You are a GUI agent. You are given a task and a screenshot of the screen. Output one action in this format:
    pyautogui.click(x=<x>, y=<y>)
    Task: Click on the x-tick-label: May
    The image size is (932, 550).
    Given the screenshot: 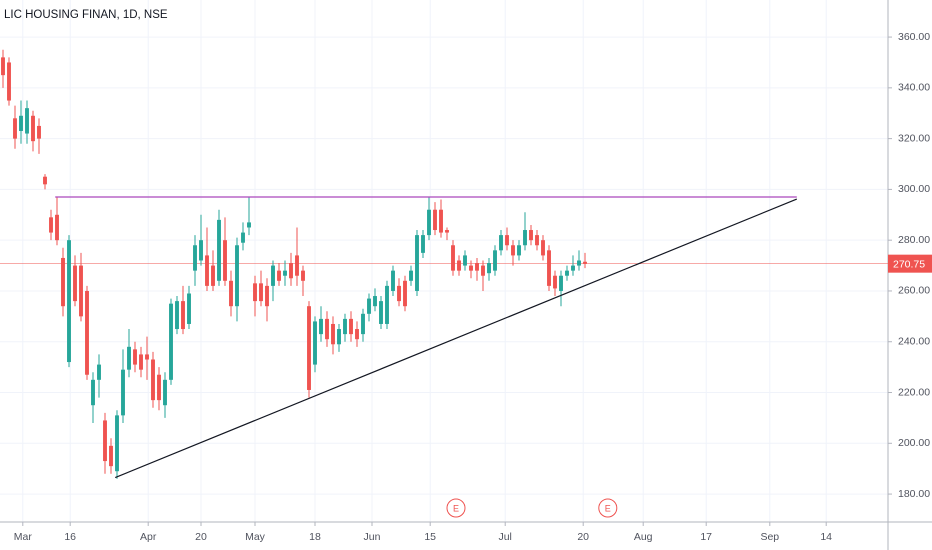 What is the action you would take?
    pyautogui.click(x=255, y=537)
    